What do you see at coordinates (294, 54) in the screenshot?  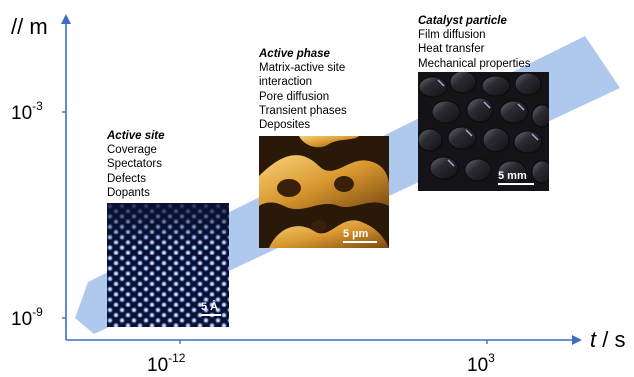 I see `active-phase-title: Active phase` at bounding box center [294, 54].